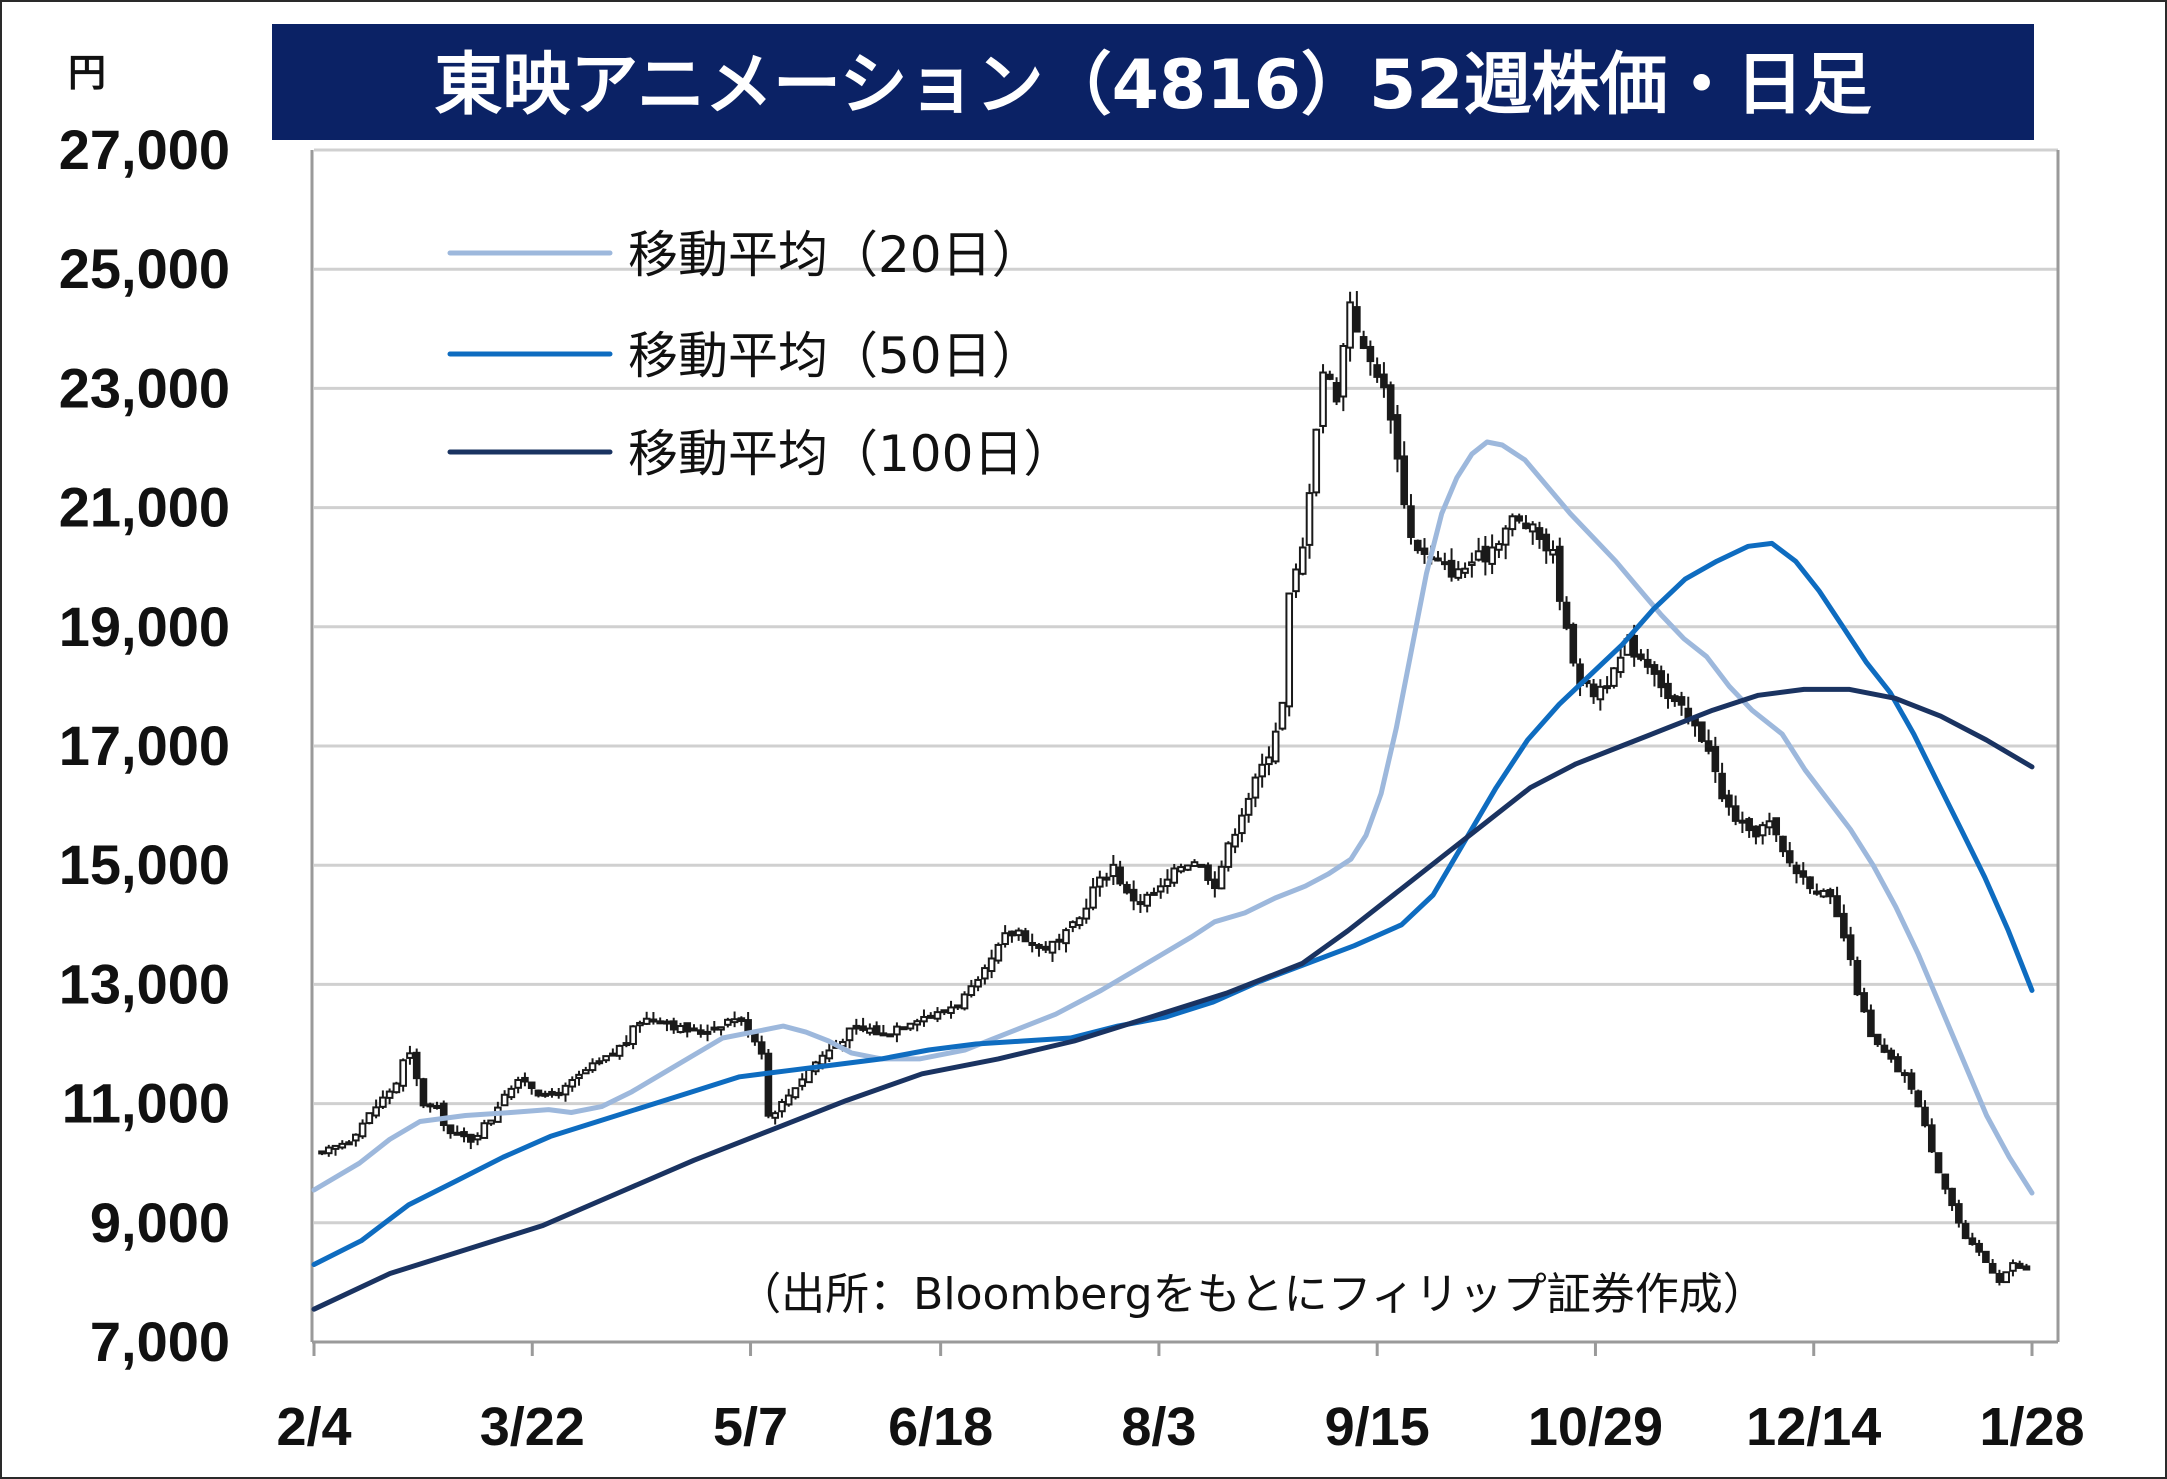 This screenshot has width=2167, height=1479. I want to click on x-tick-label: 12/14, so click(1813, 1427).